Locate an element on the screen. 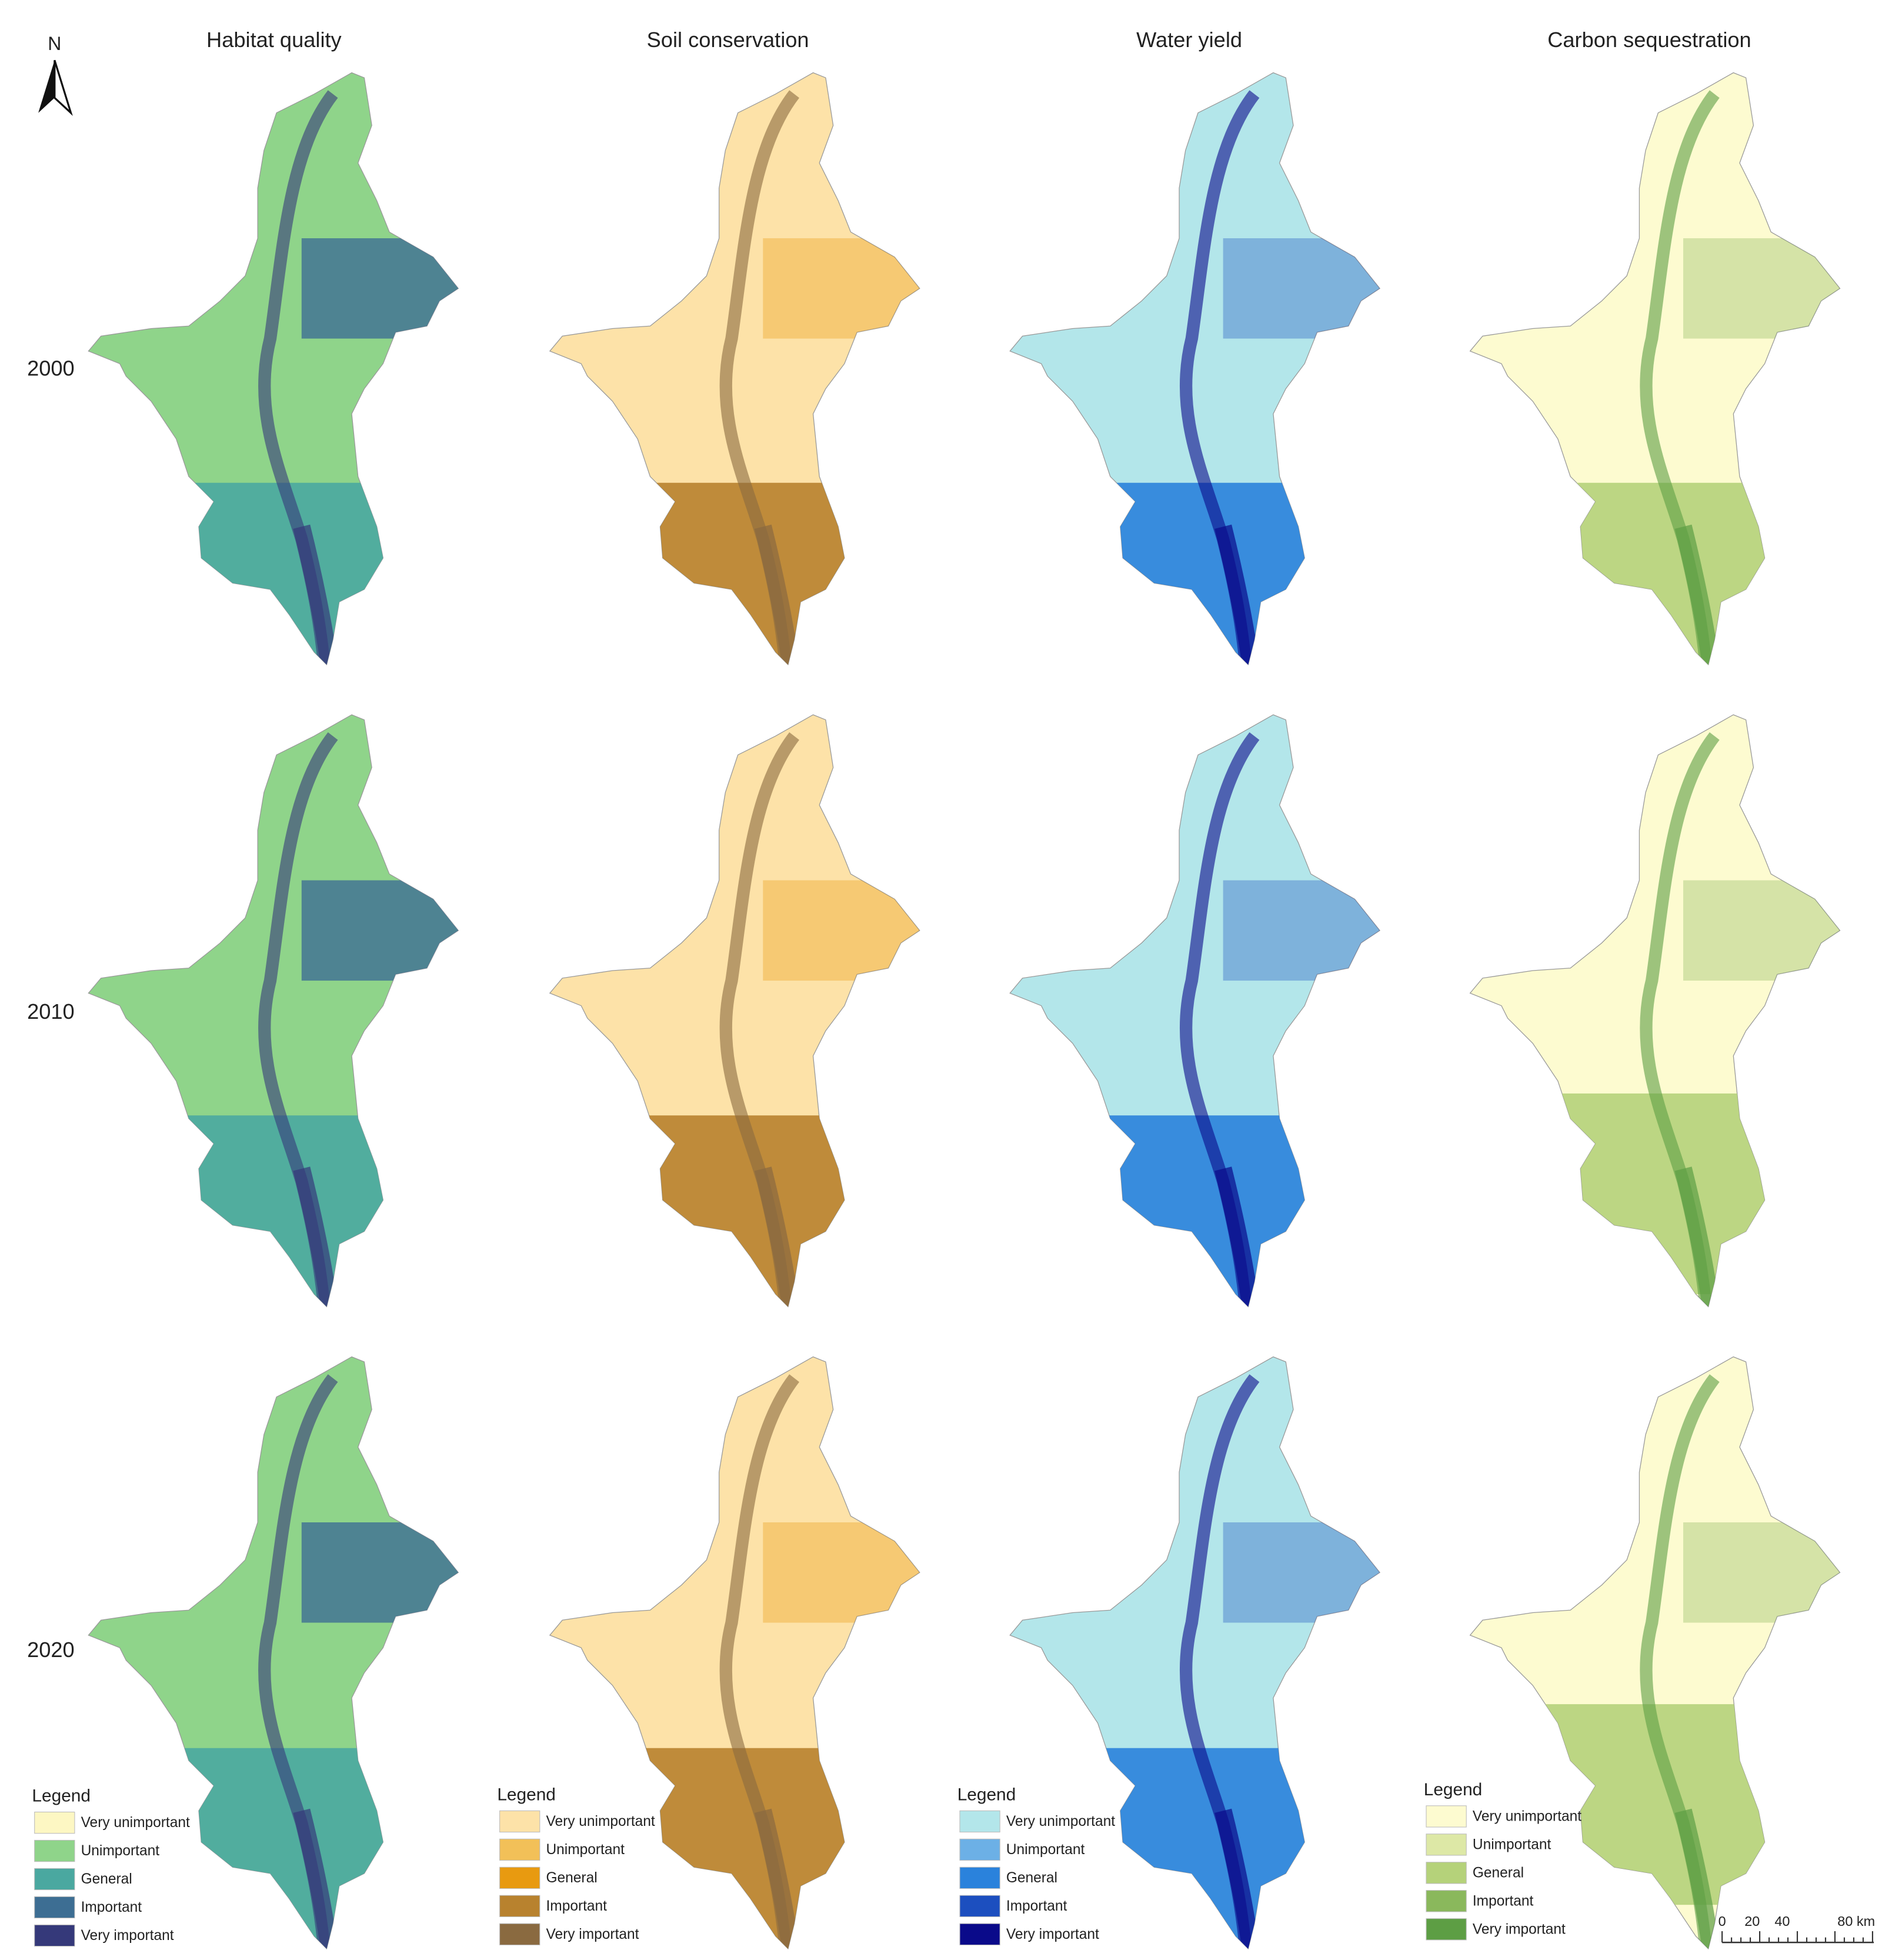  north-arrow-right is located at coordinates (63, 87).